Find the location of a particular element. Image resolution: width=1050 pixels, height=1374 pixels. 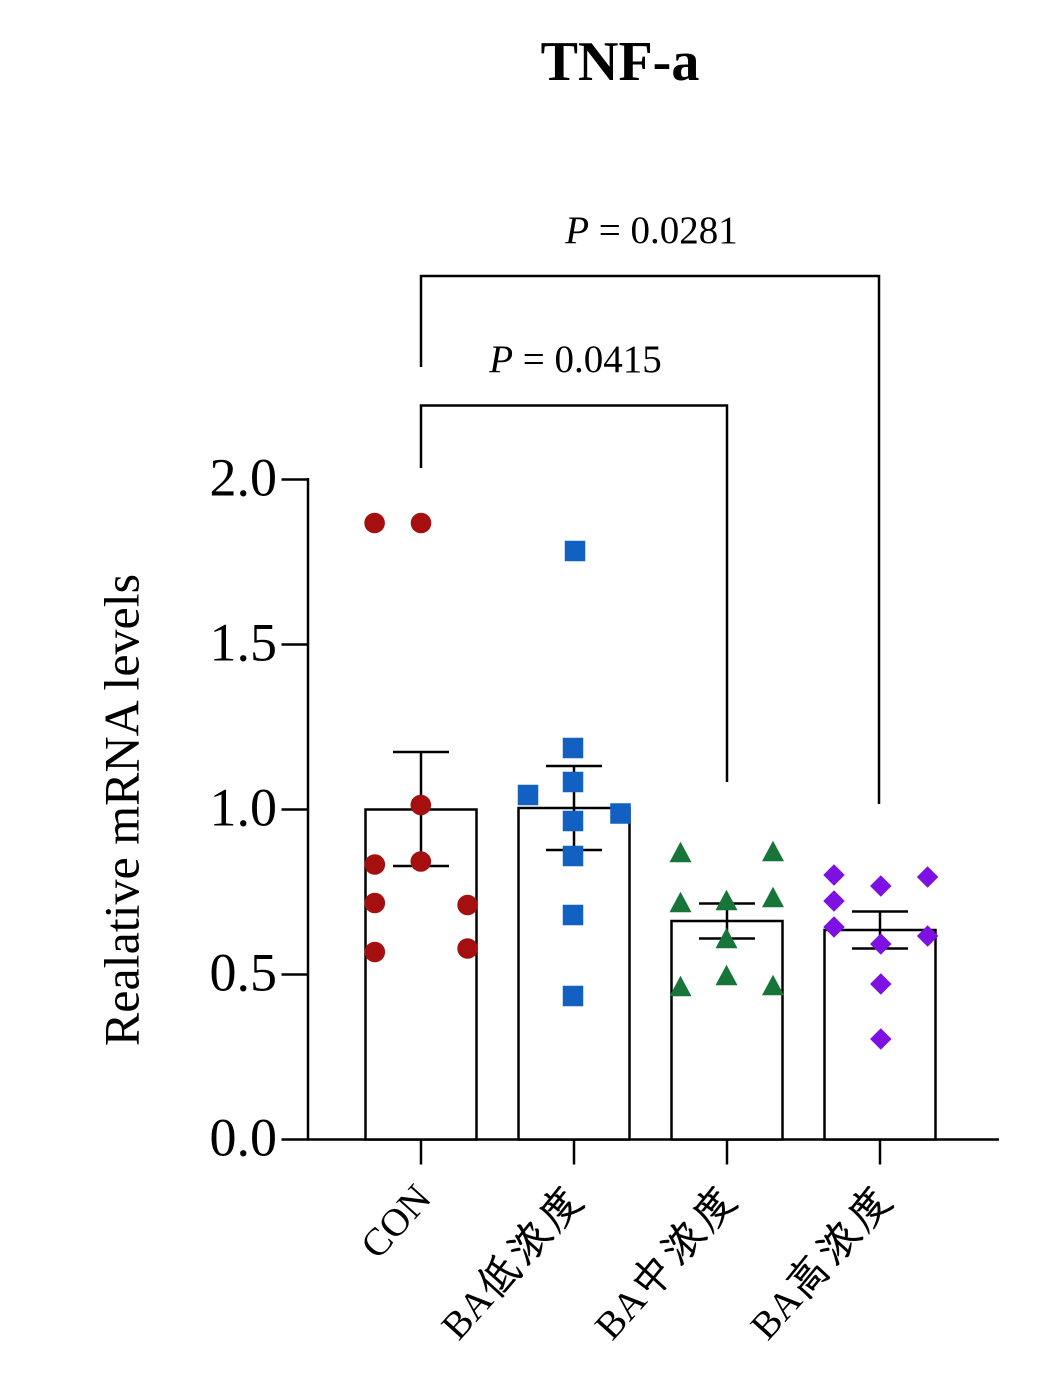

svg-text: P = 0.0281 is located at coordinates (651, 230).